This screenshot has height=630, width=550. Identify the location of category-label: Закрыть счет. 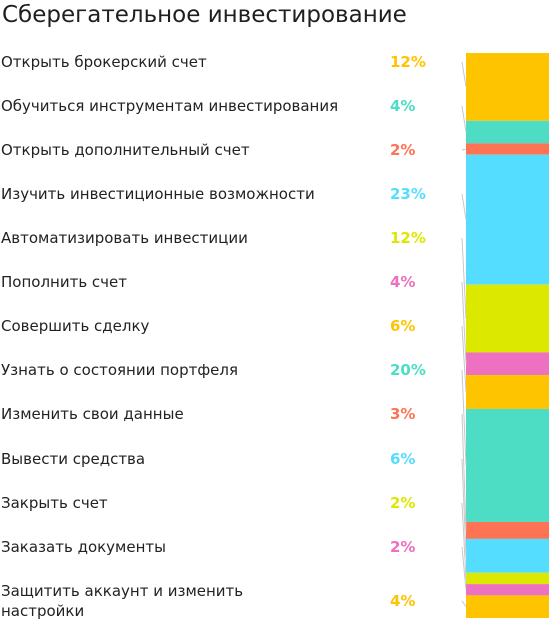
(54, 503).